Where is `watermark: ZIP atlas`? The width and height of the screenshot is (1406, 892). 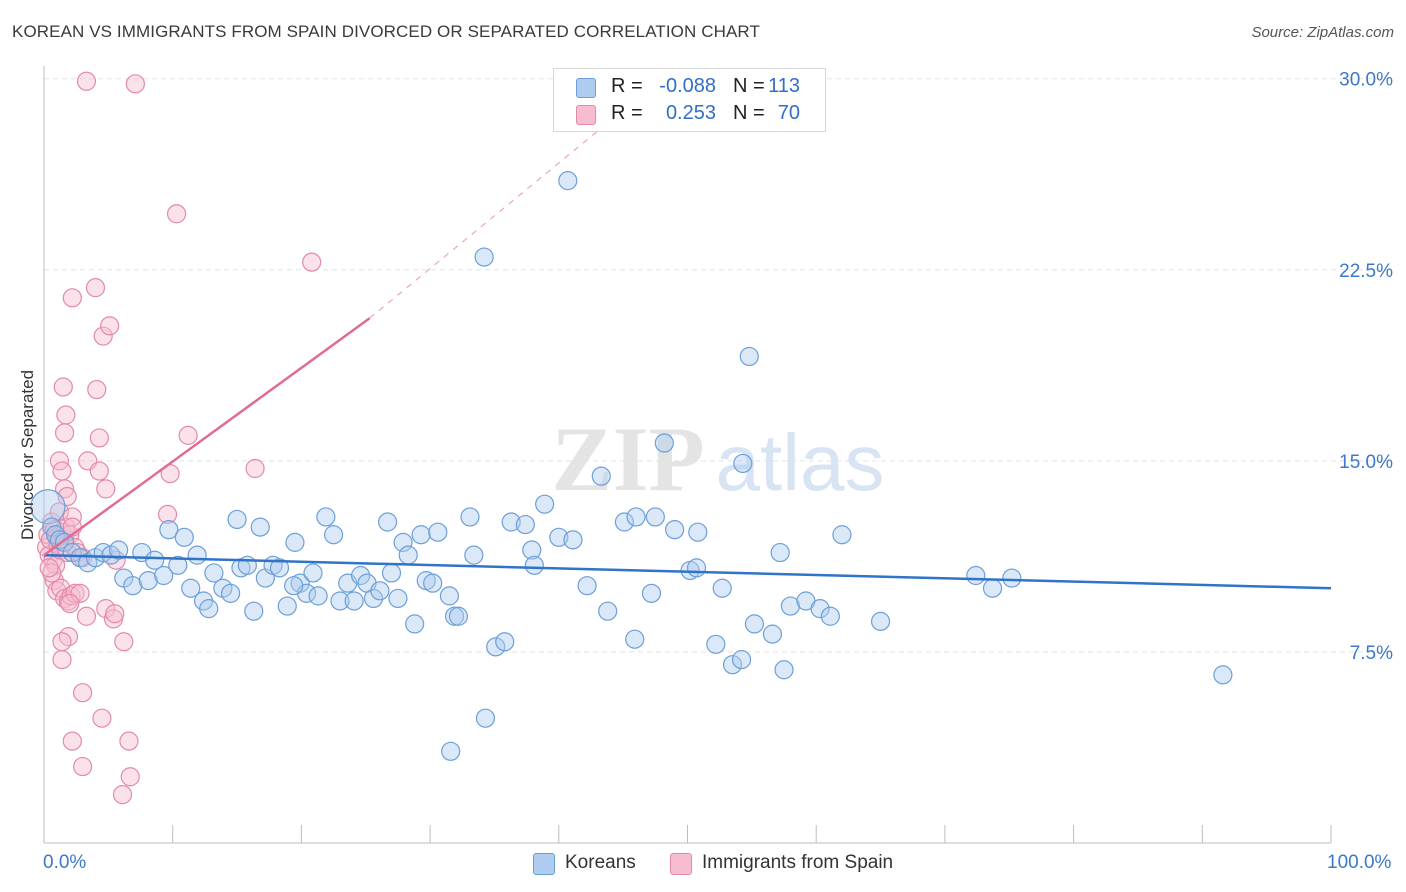
watermark: ZIP atlas is located at coordinates (717, 459).